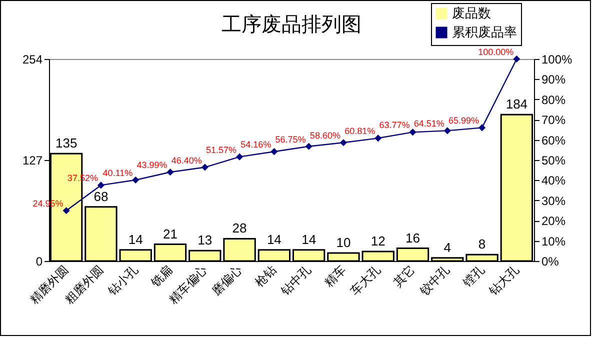 This screenshot has width=593, height=338. I want to click on data-label: 58.60%, so click(325, 135).